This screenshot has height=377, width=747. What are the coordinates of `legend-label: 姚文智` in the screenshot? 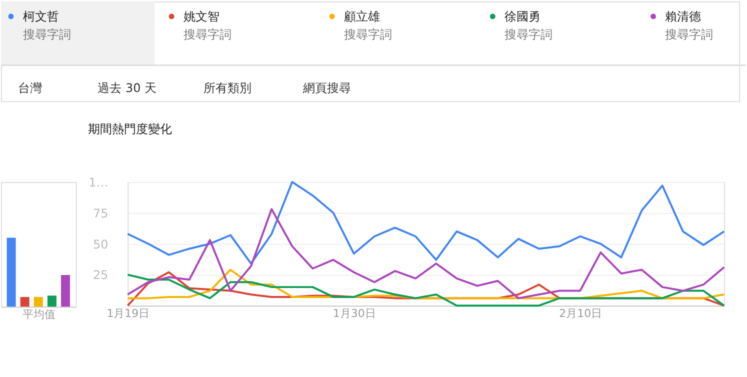 It's located at (202, 16).